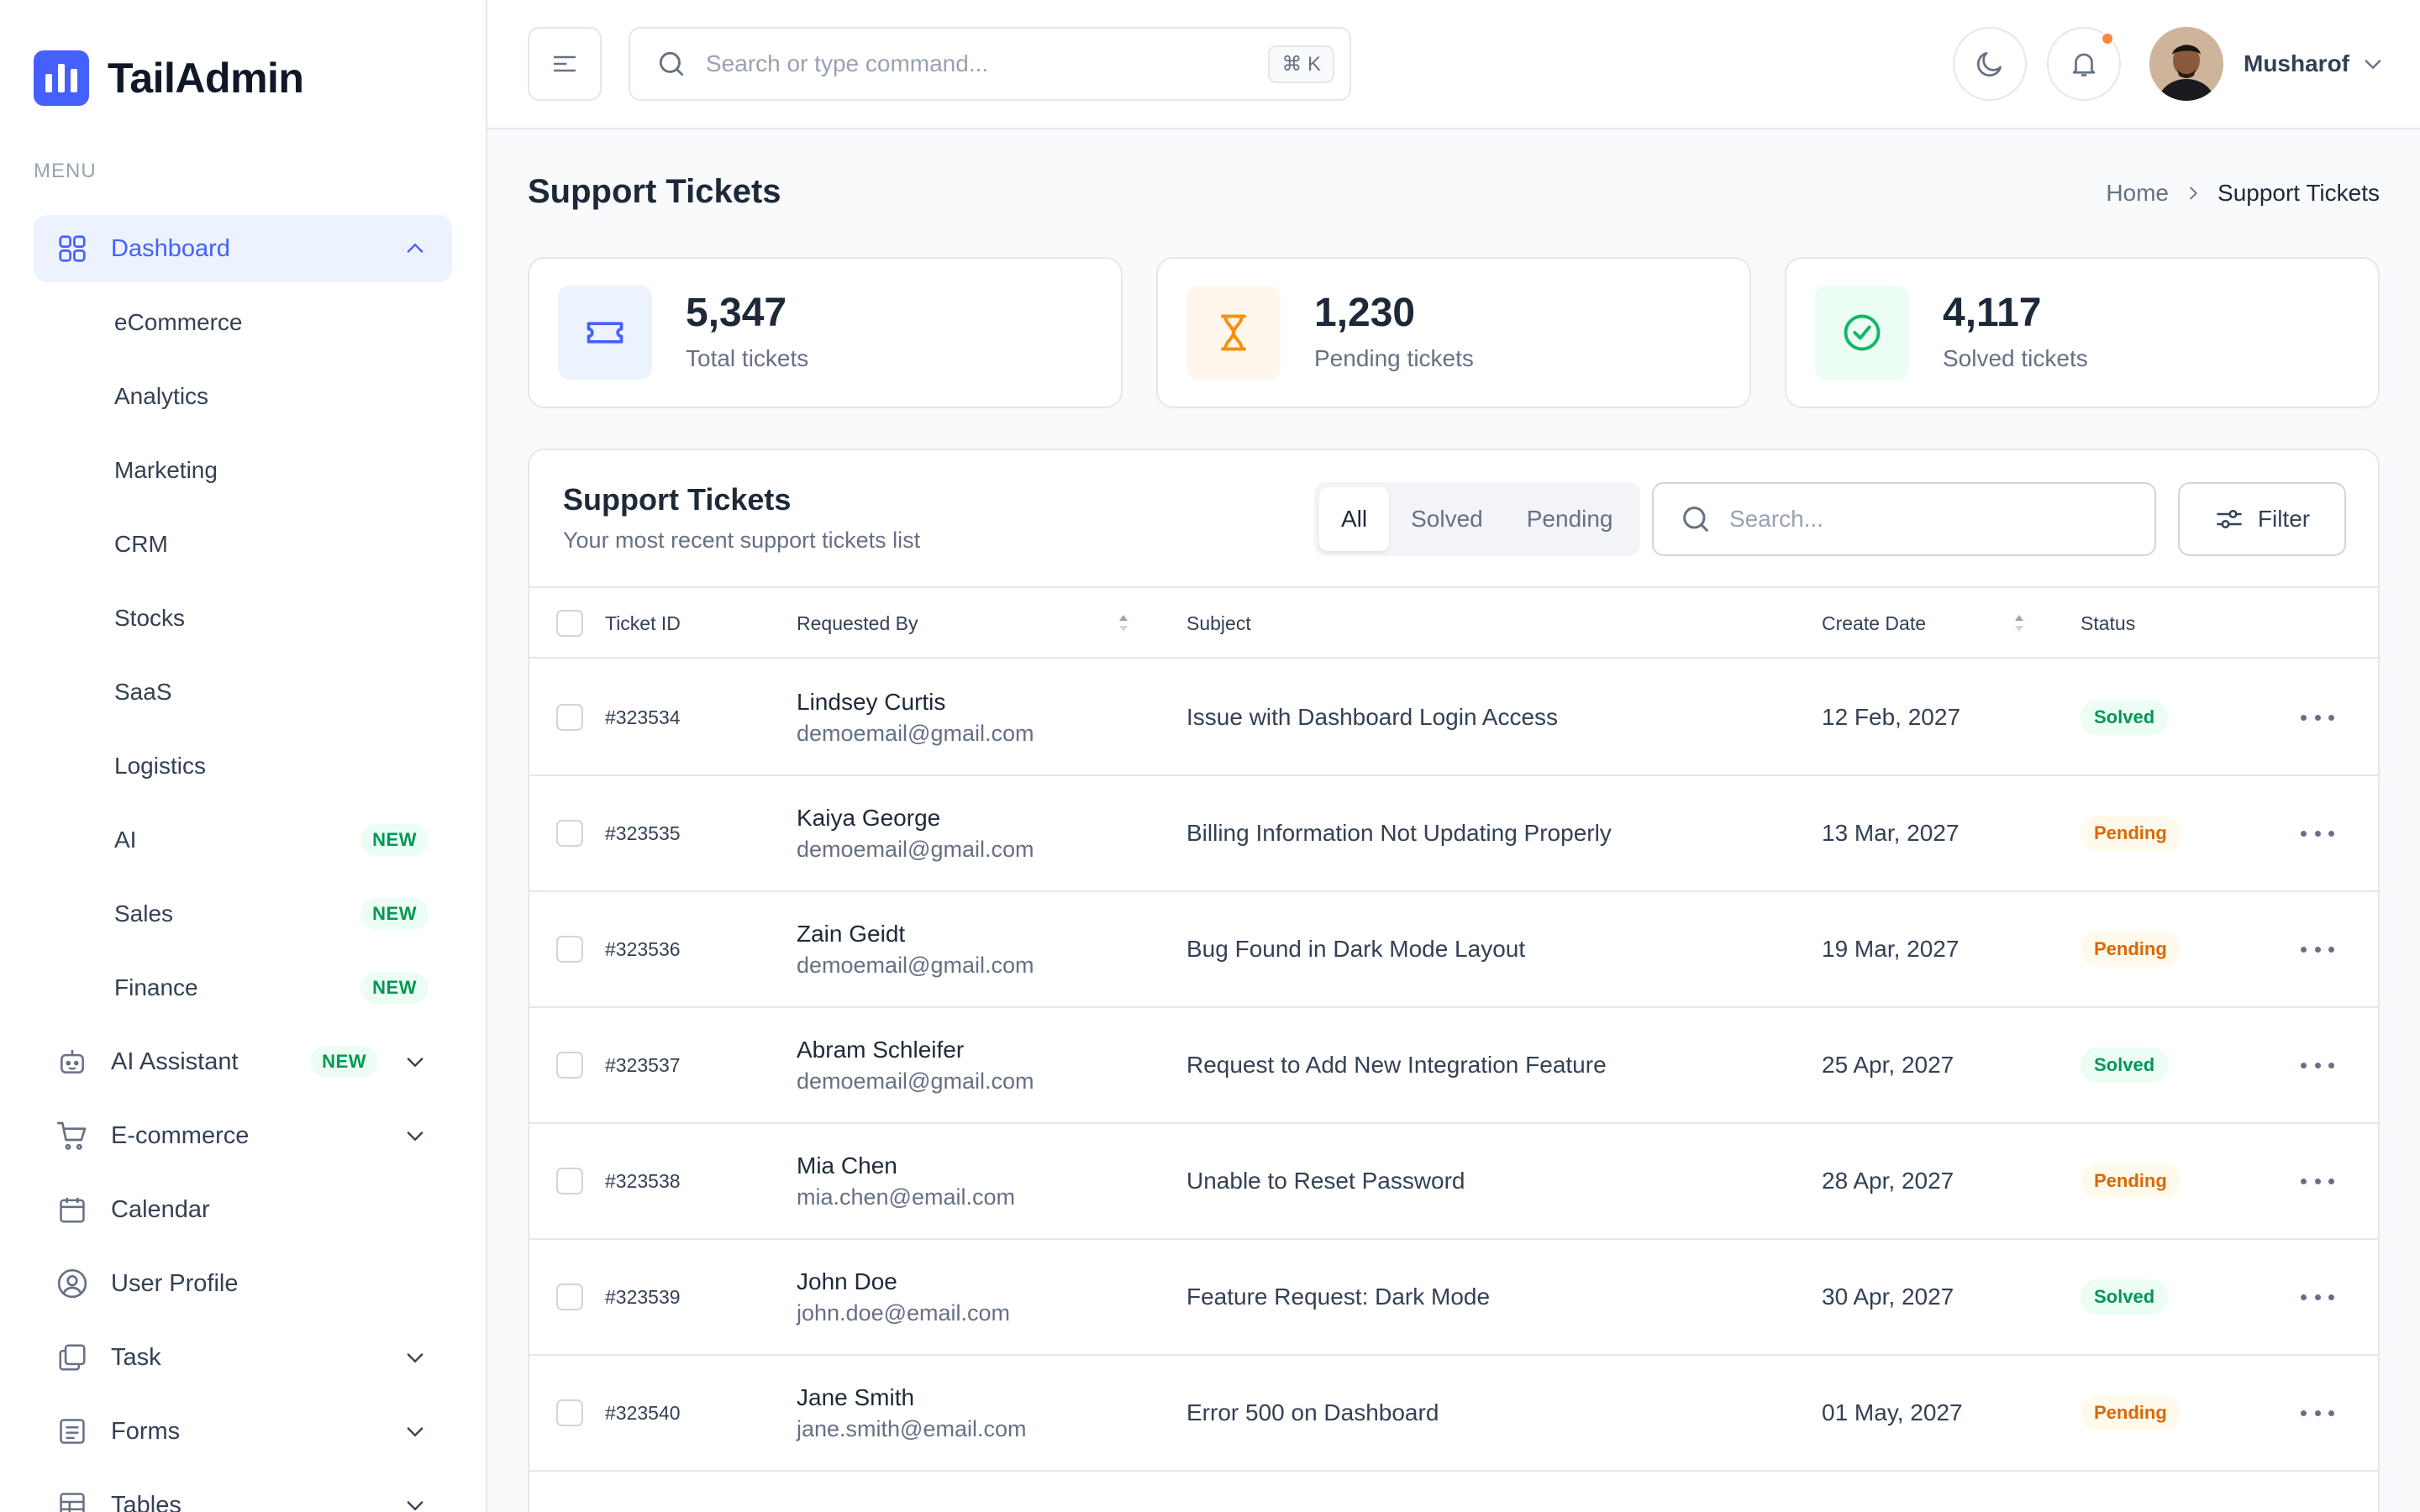  Describe the element at coordinates (1874, 623) in the screenshot. I see `column-create-date: Create Date` at that location.